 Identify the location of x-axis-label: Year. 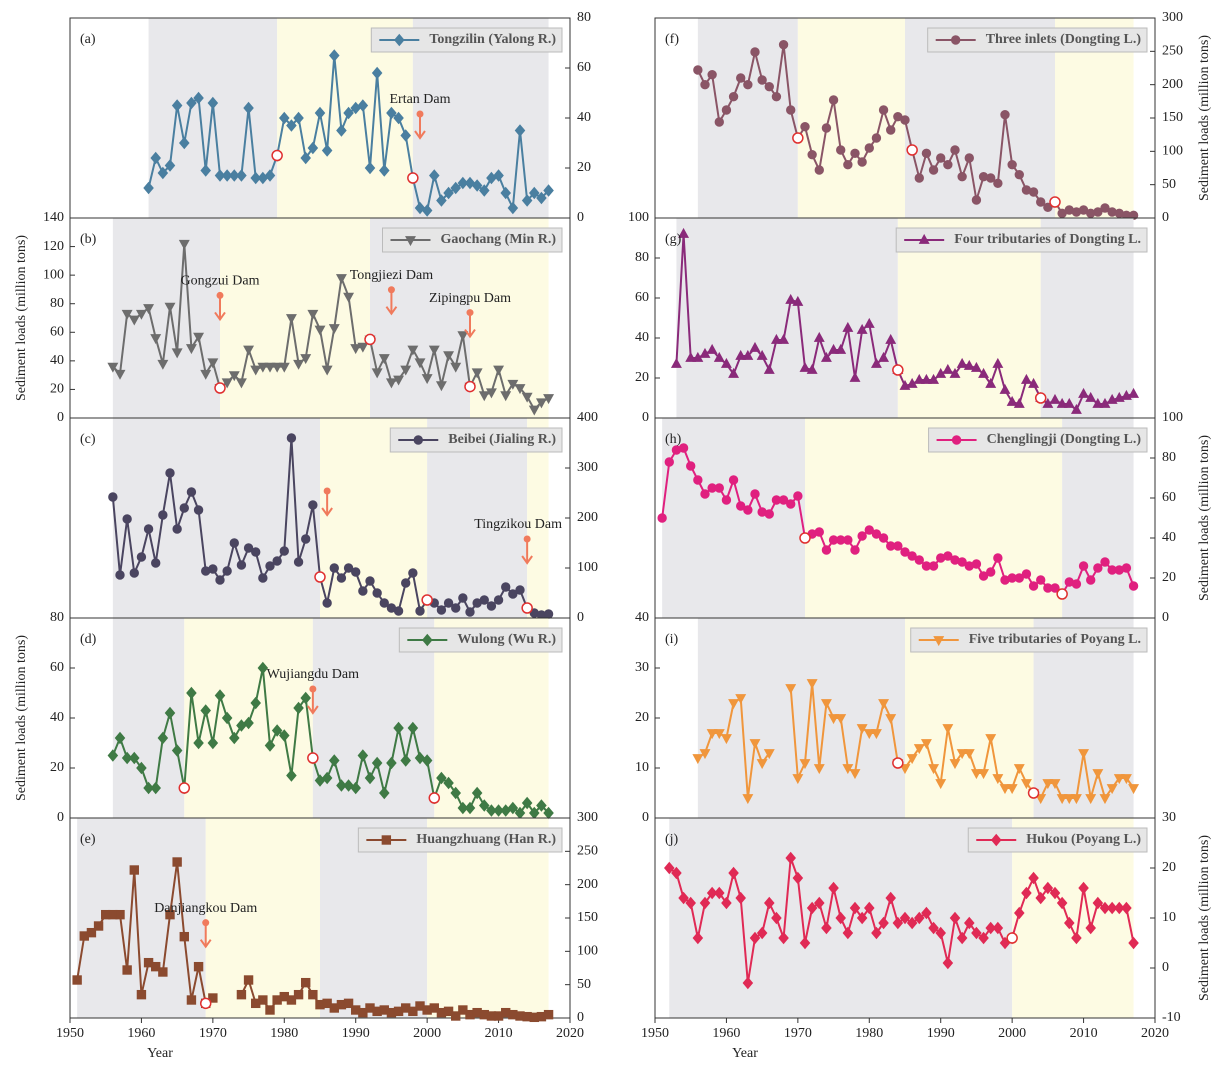
(745, 1053).